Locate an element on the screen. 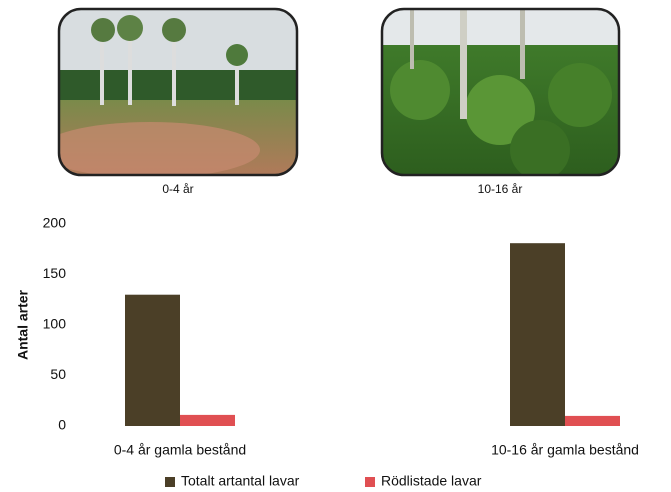 The width and height of the screenshot is (671, 492). photo-caption: 10-16 år is located at coordinates (500, 189).